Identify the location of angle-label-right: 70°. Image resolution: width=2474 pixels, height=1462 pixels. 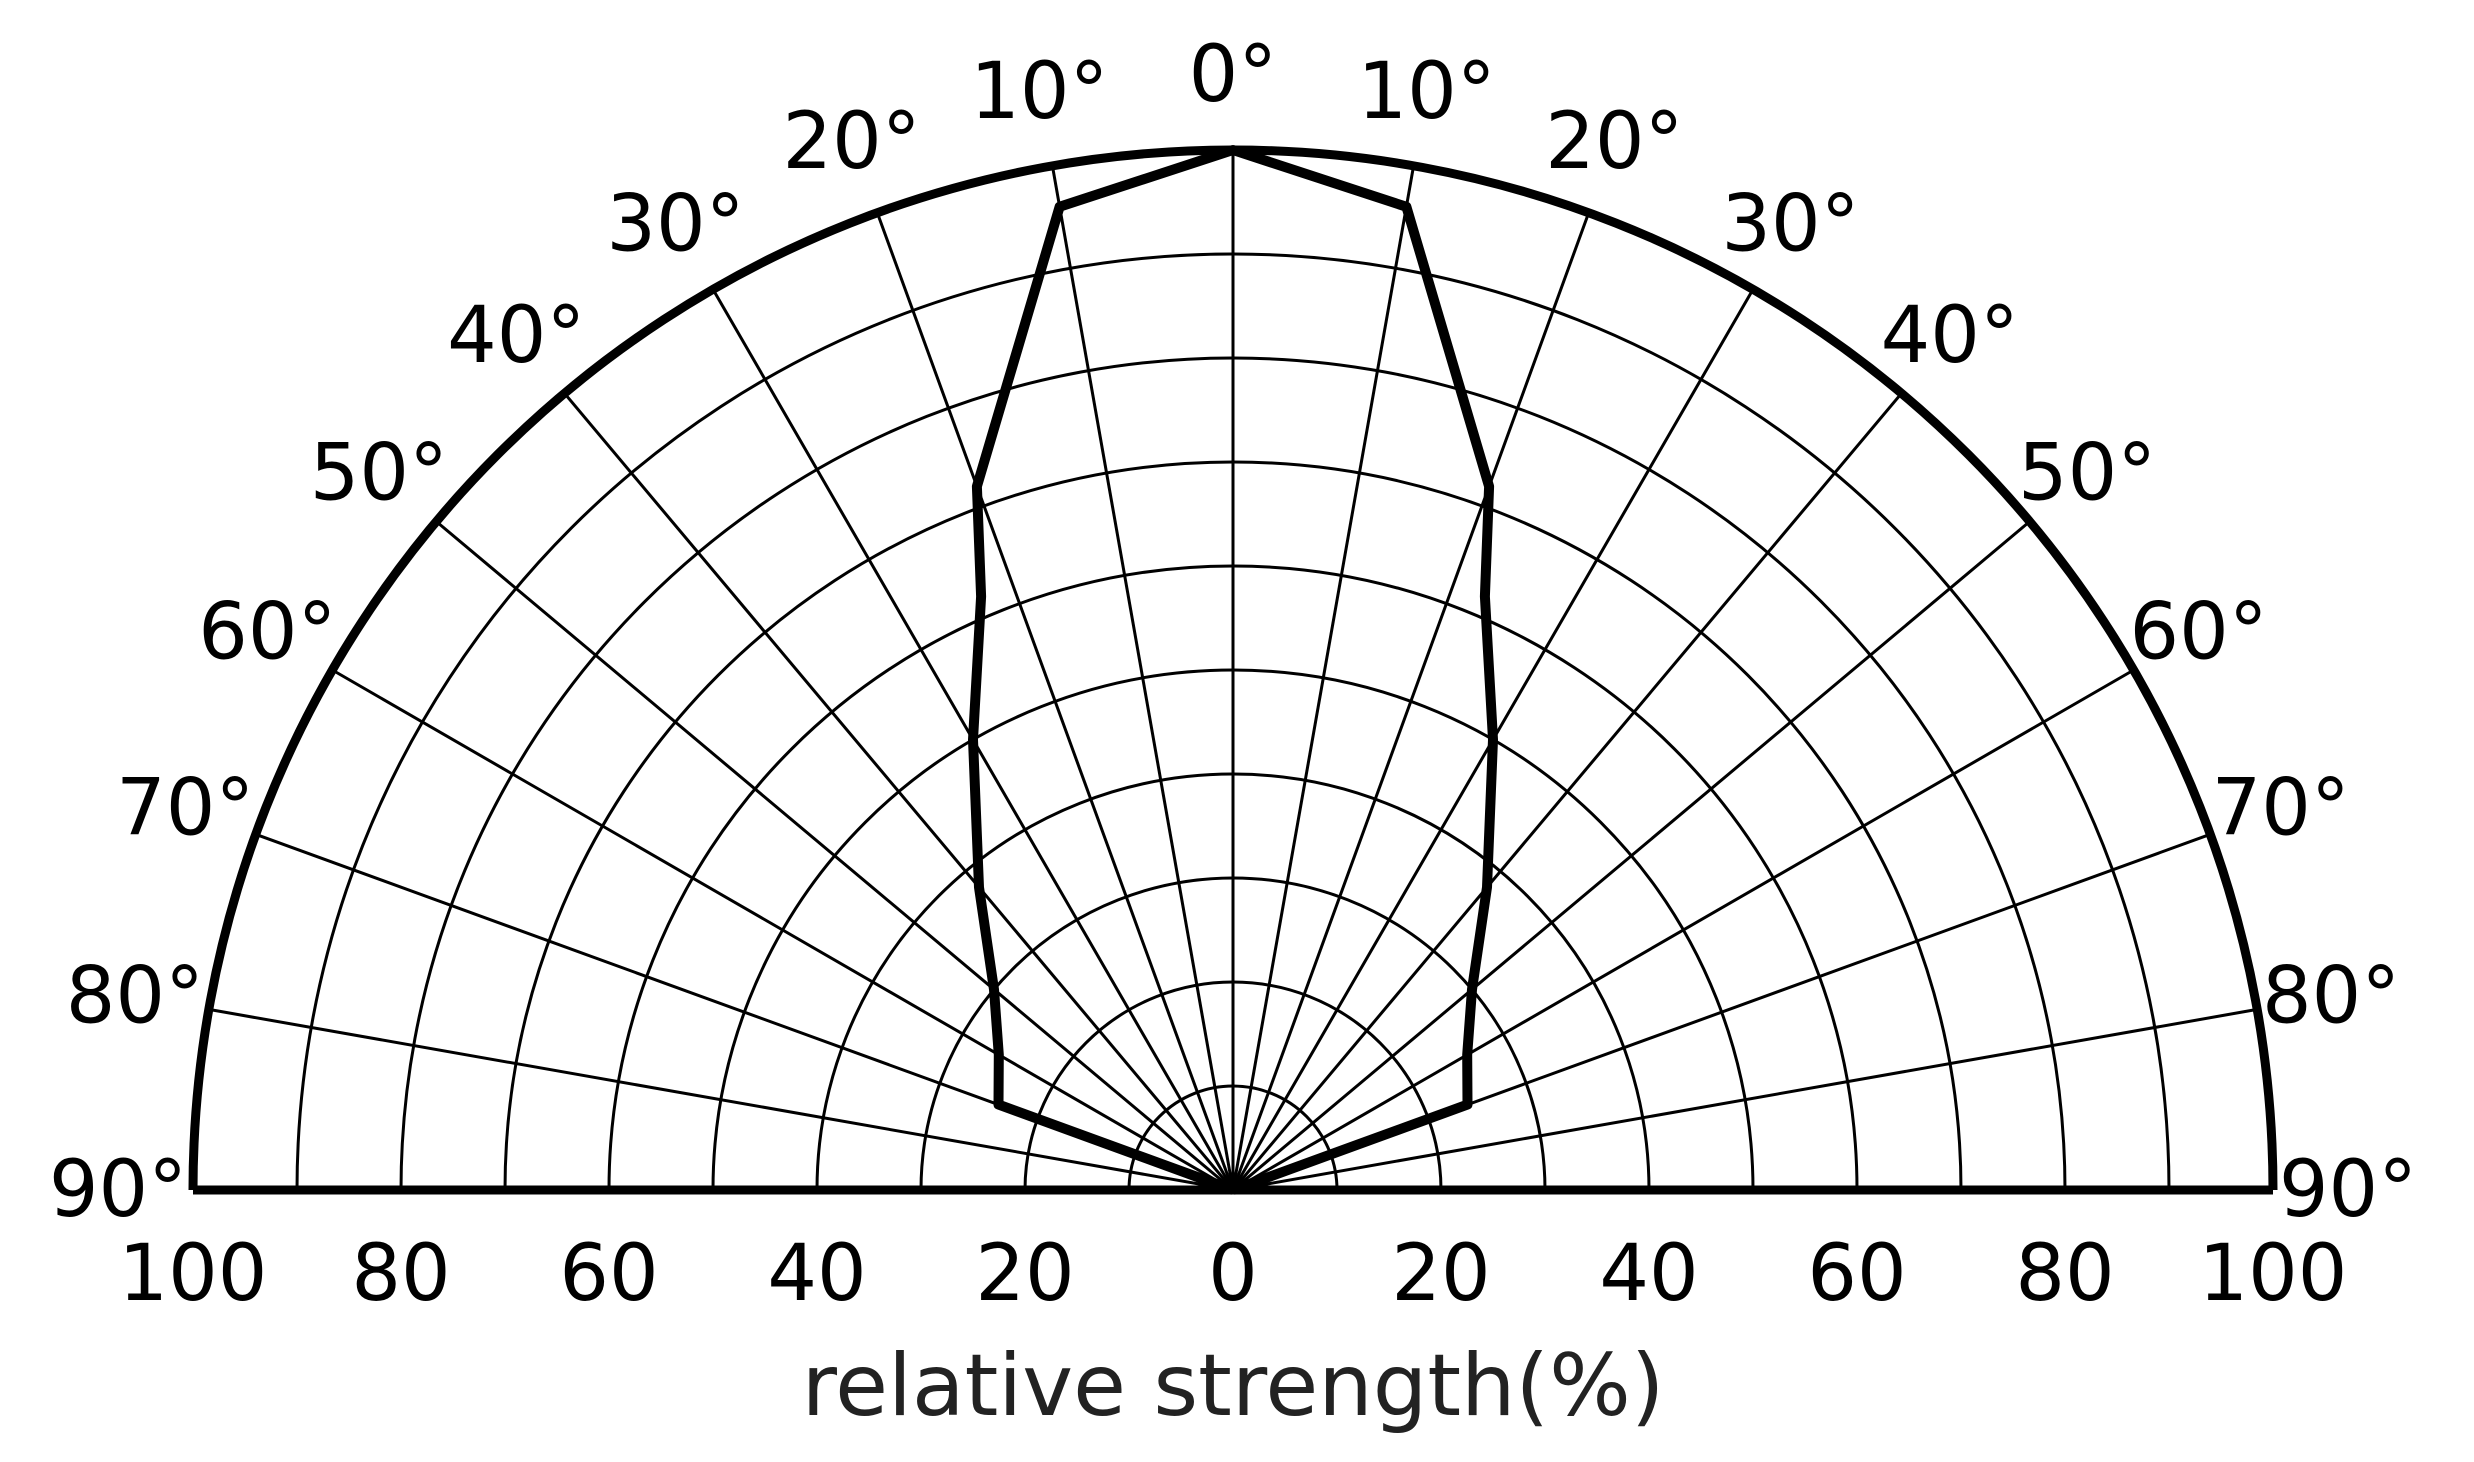
(2281, 809).